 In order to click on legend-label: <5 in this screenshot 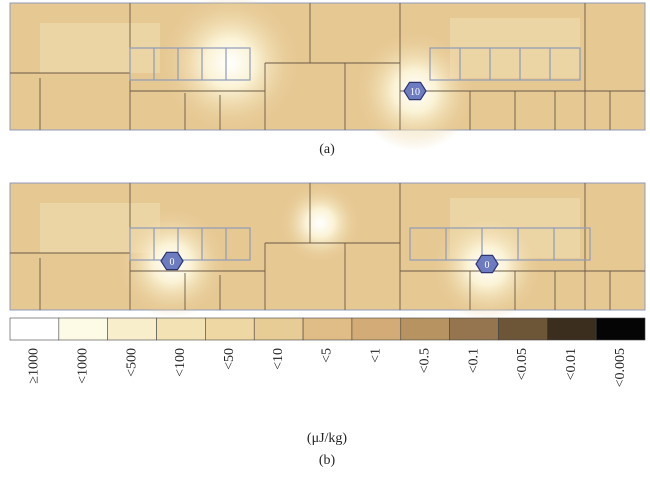, I will do `click(327, 355)`.